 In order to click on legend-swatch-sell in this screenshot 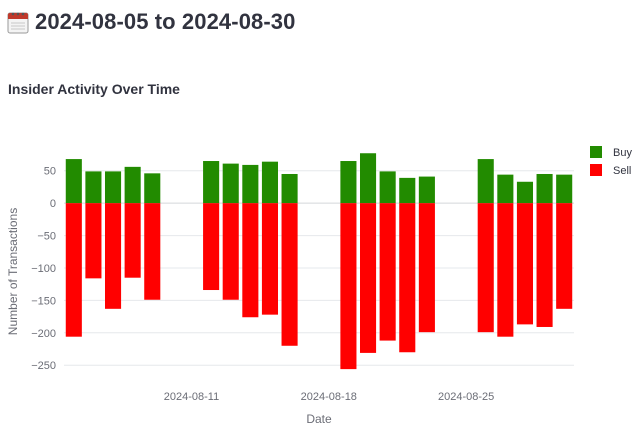, I will do `click(596, 170)`.